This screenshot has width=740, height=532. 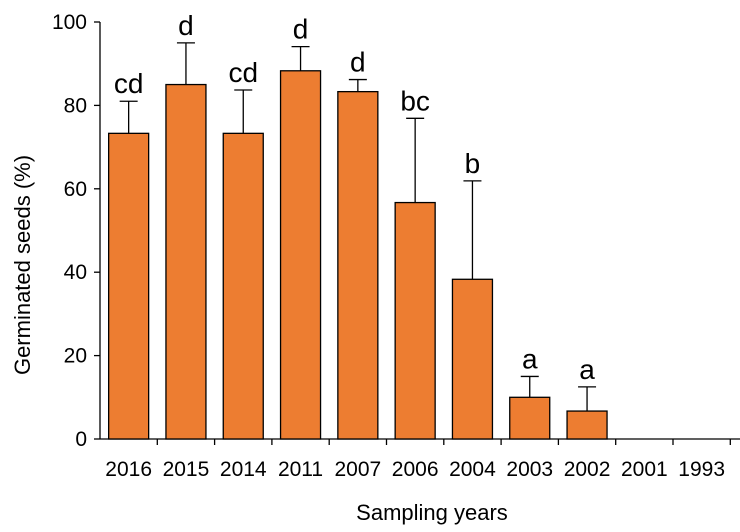 What do you see at coordinates (300, 255) in the screenshot?
I see `bar-2011` at bounding box center [300, 255].